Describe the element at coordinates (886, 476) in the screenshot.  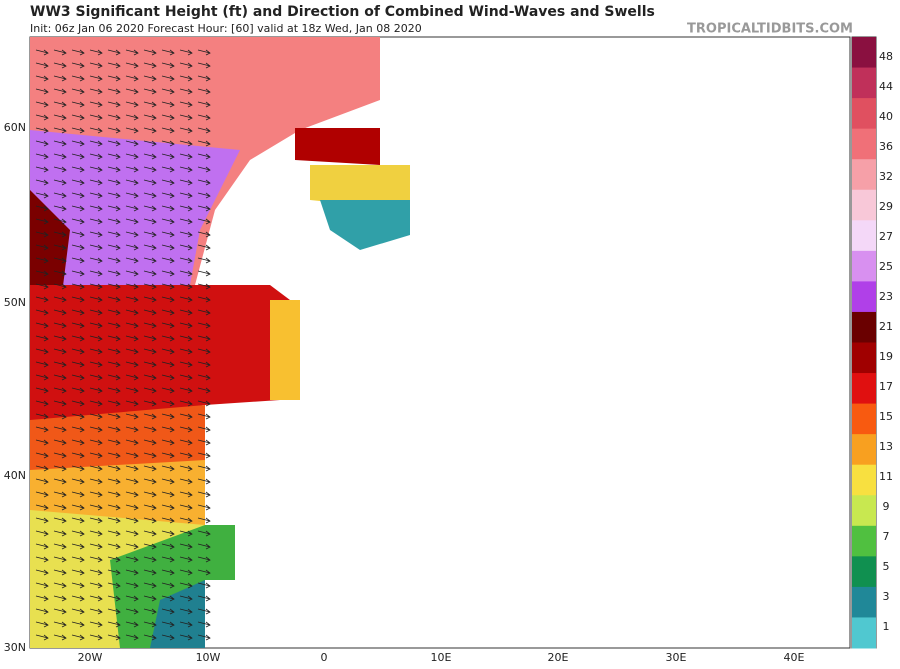
I see `colorbar-label: 11` at that location.